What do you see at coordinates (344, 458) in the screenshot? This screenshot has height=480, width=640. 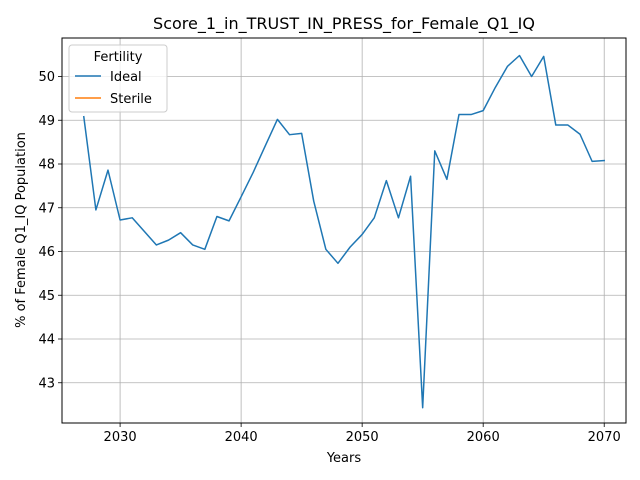 I see `x-axis-label: Years` at bounding box center [344, 458].